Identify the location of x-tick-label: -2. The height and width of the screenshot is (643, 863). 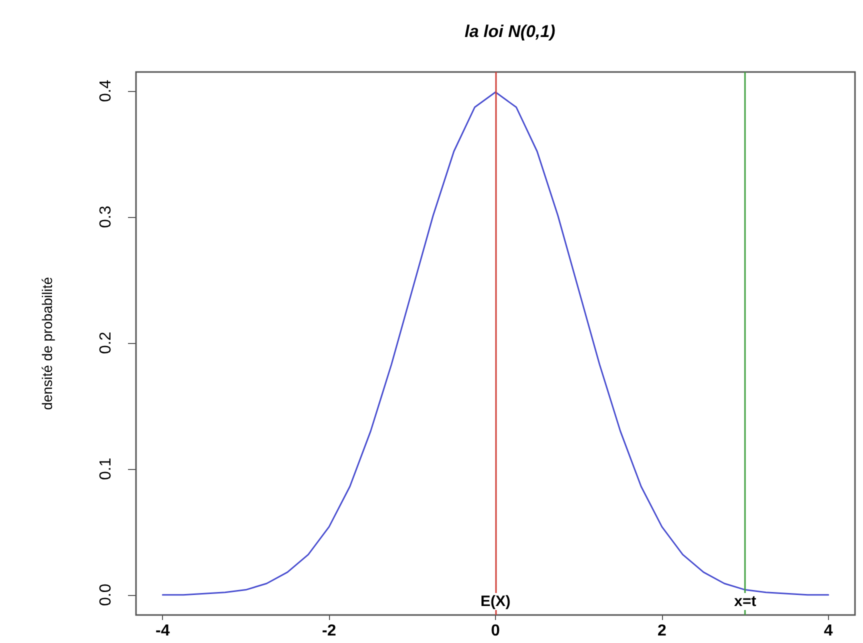
(329, 631).